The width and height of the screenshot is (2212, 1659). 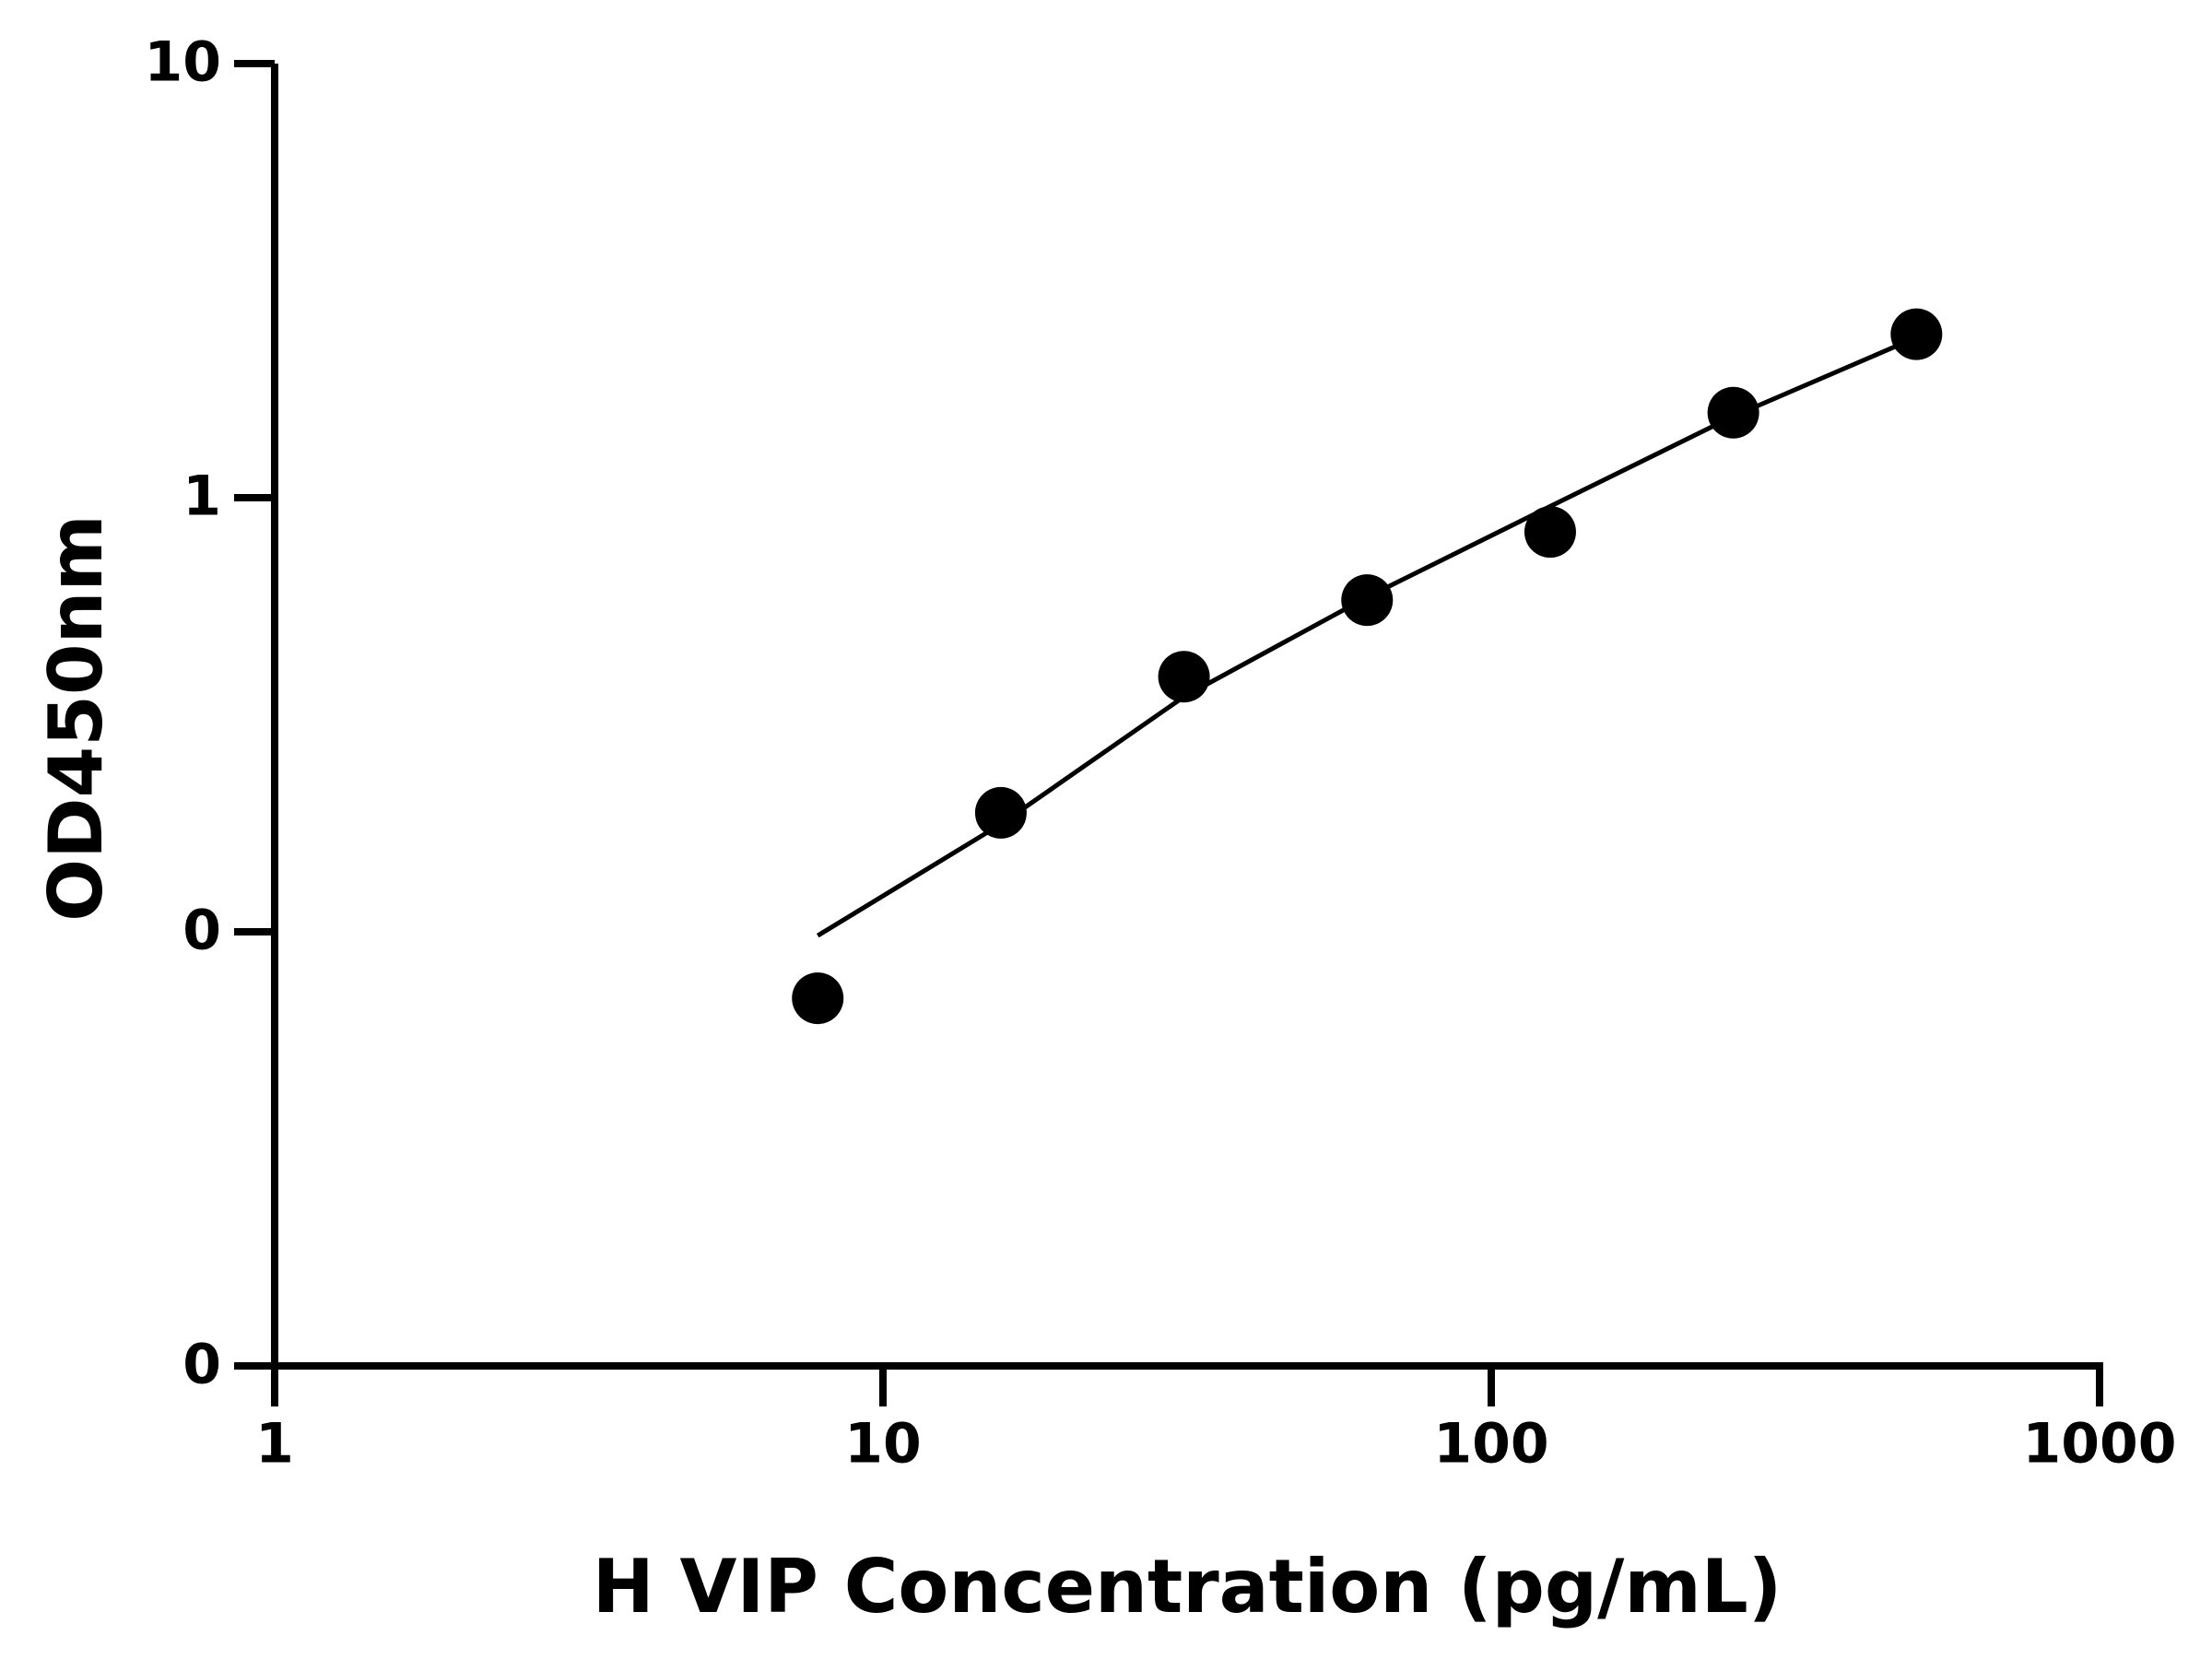 I want to click on x-tick-label: 1000, so click(x=2100, y=1444).